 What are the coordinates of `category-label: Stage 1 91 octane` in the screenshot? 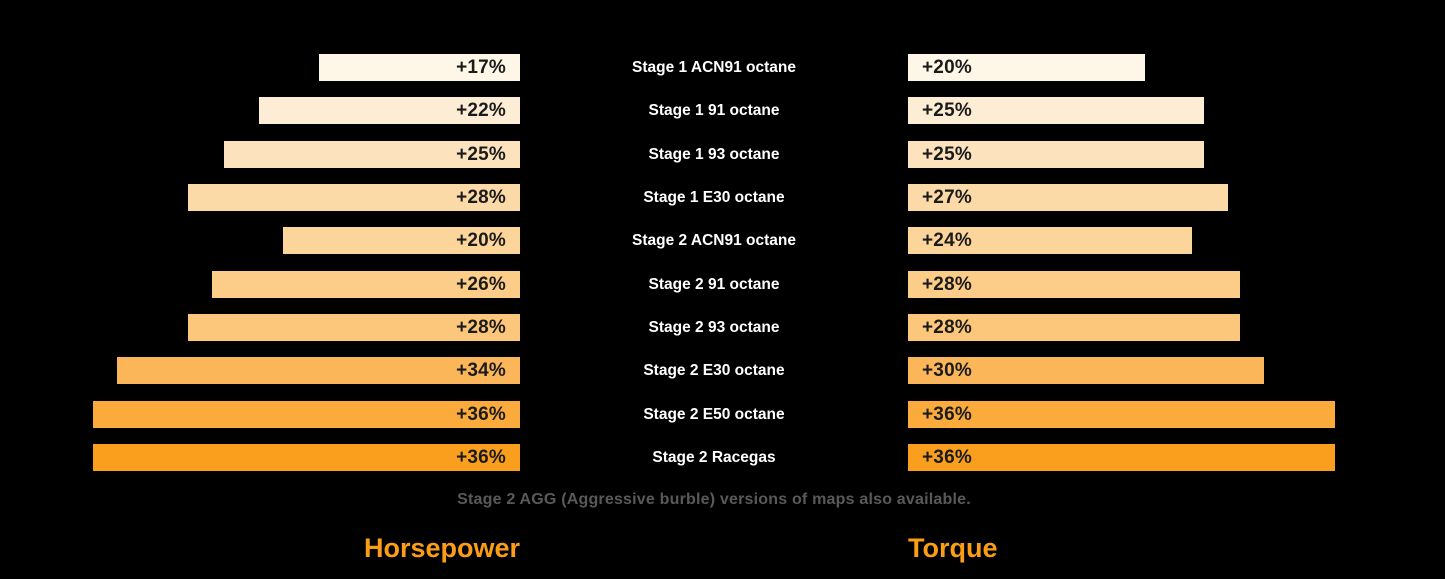 It's located at (714, 110).